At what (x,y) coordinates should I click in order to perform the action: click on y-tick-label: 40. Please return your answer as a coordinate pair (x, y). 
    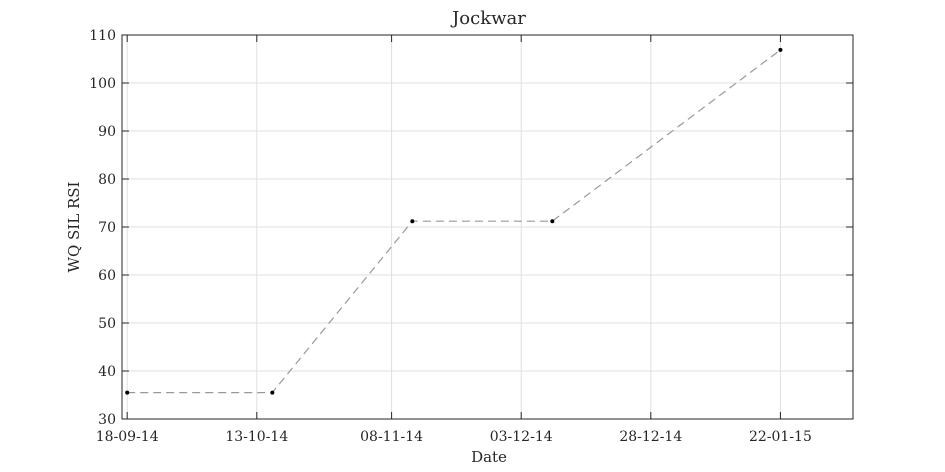
    Looking at the image, I should click on (107, 372).